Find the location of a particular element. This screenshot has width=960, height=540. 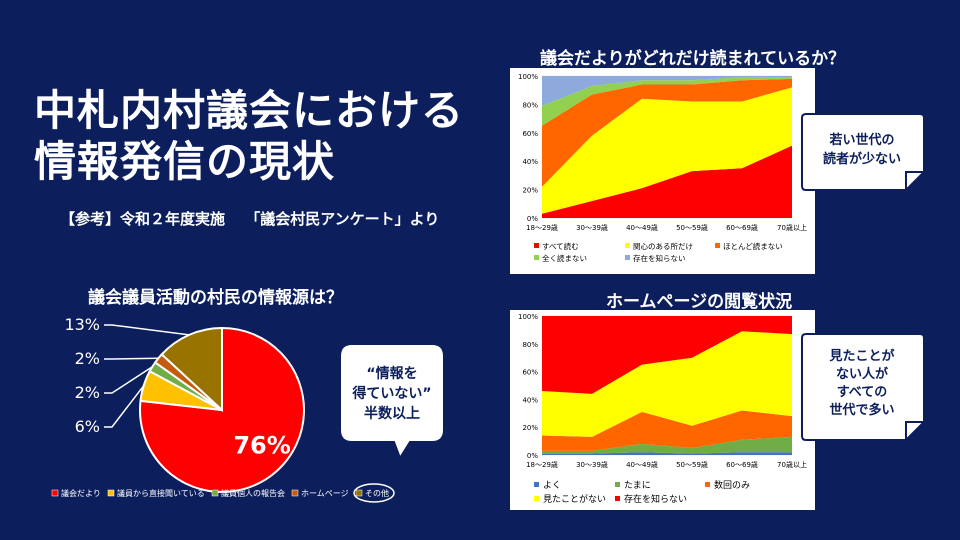

pie-label-1: 76% is located at coordinates (261, 446).